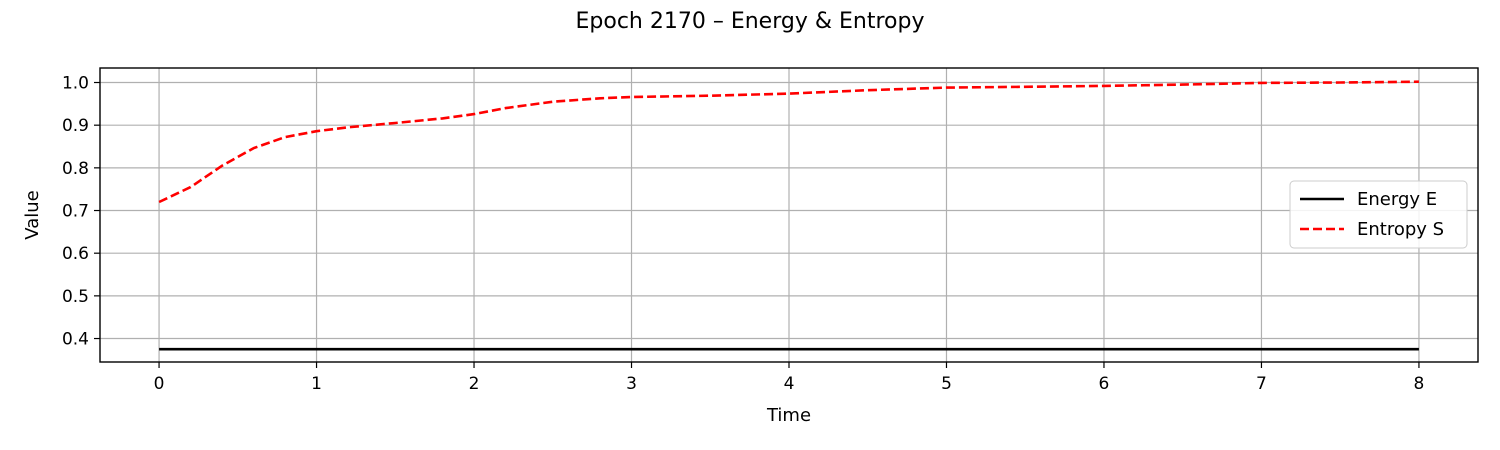 This screenshot has width=1500, height=450. What do you see at coordinates (631, 384) in the screenshot?
I see `x-tick-label: 3` at bounding box center [631, 384].